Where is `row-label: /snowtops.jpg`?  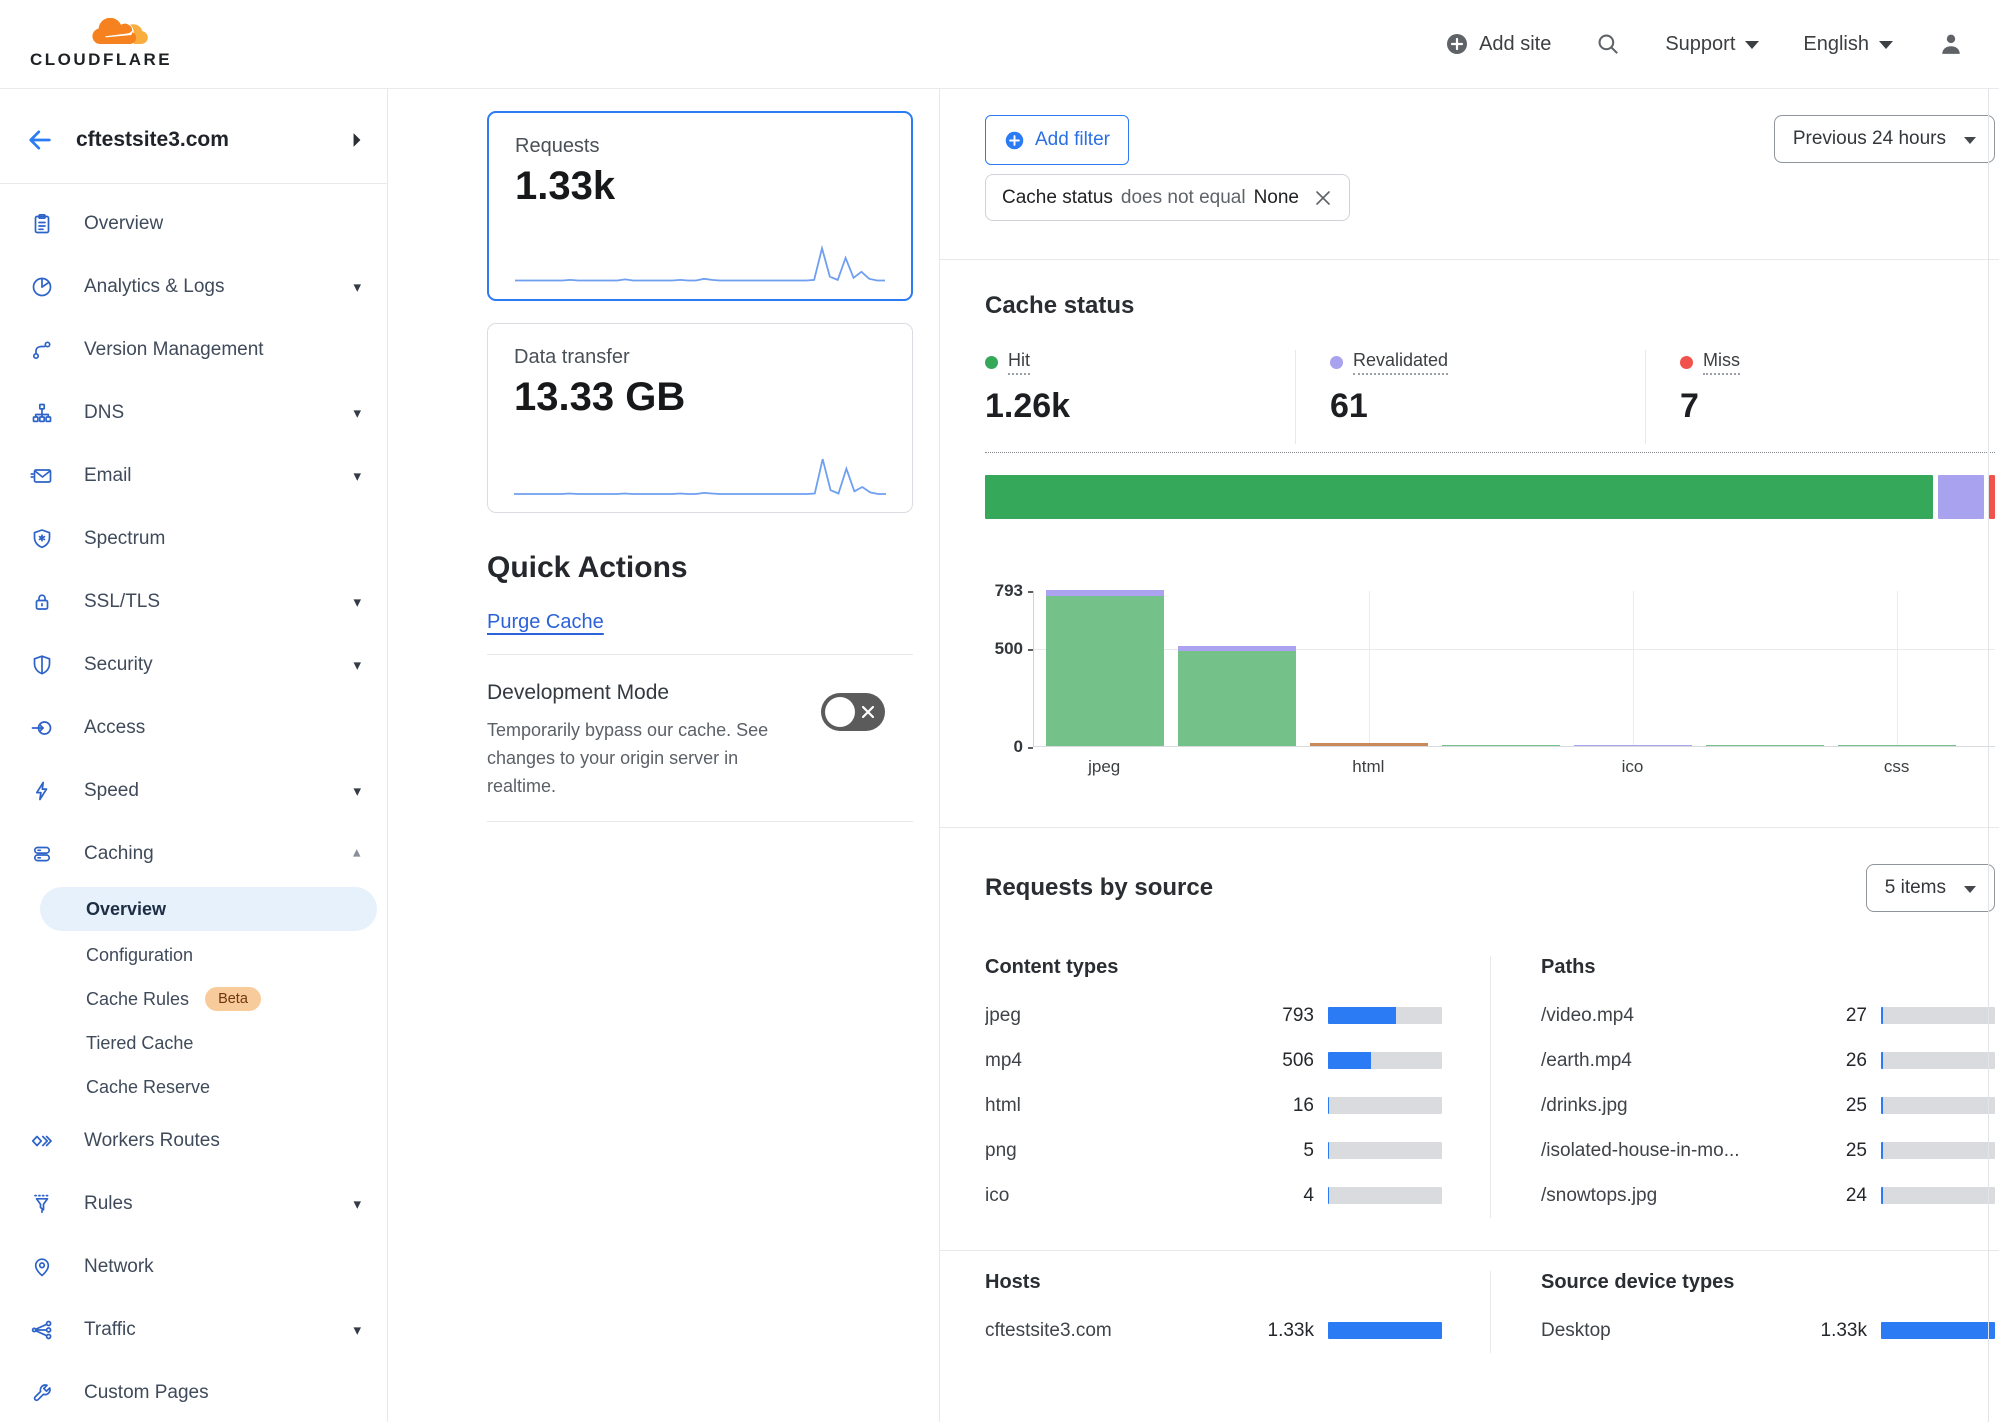 row-label: /snowtops.jpg is located at coordinates (1599, 1195).